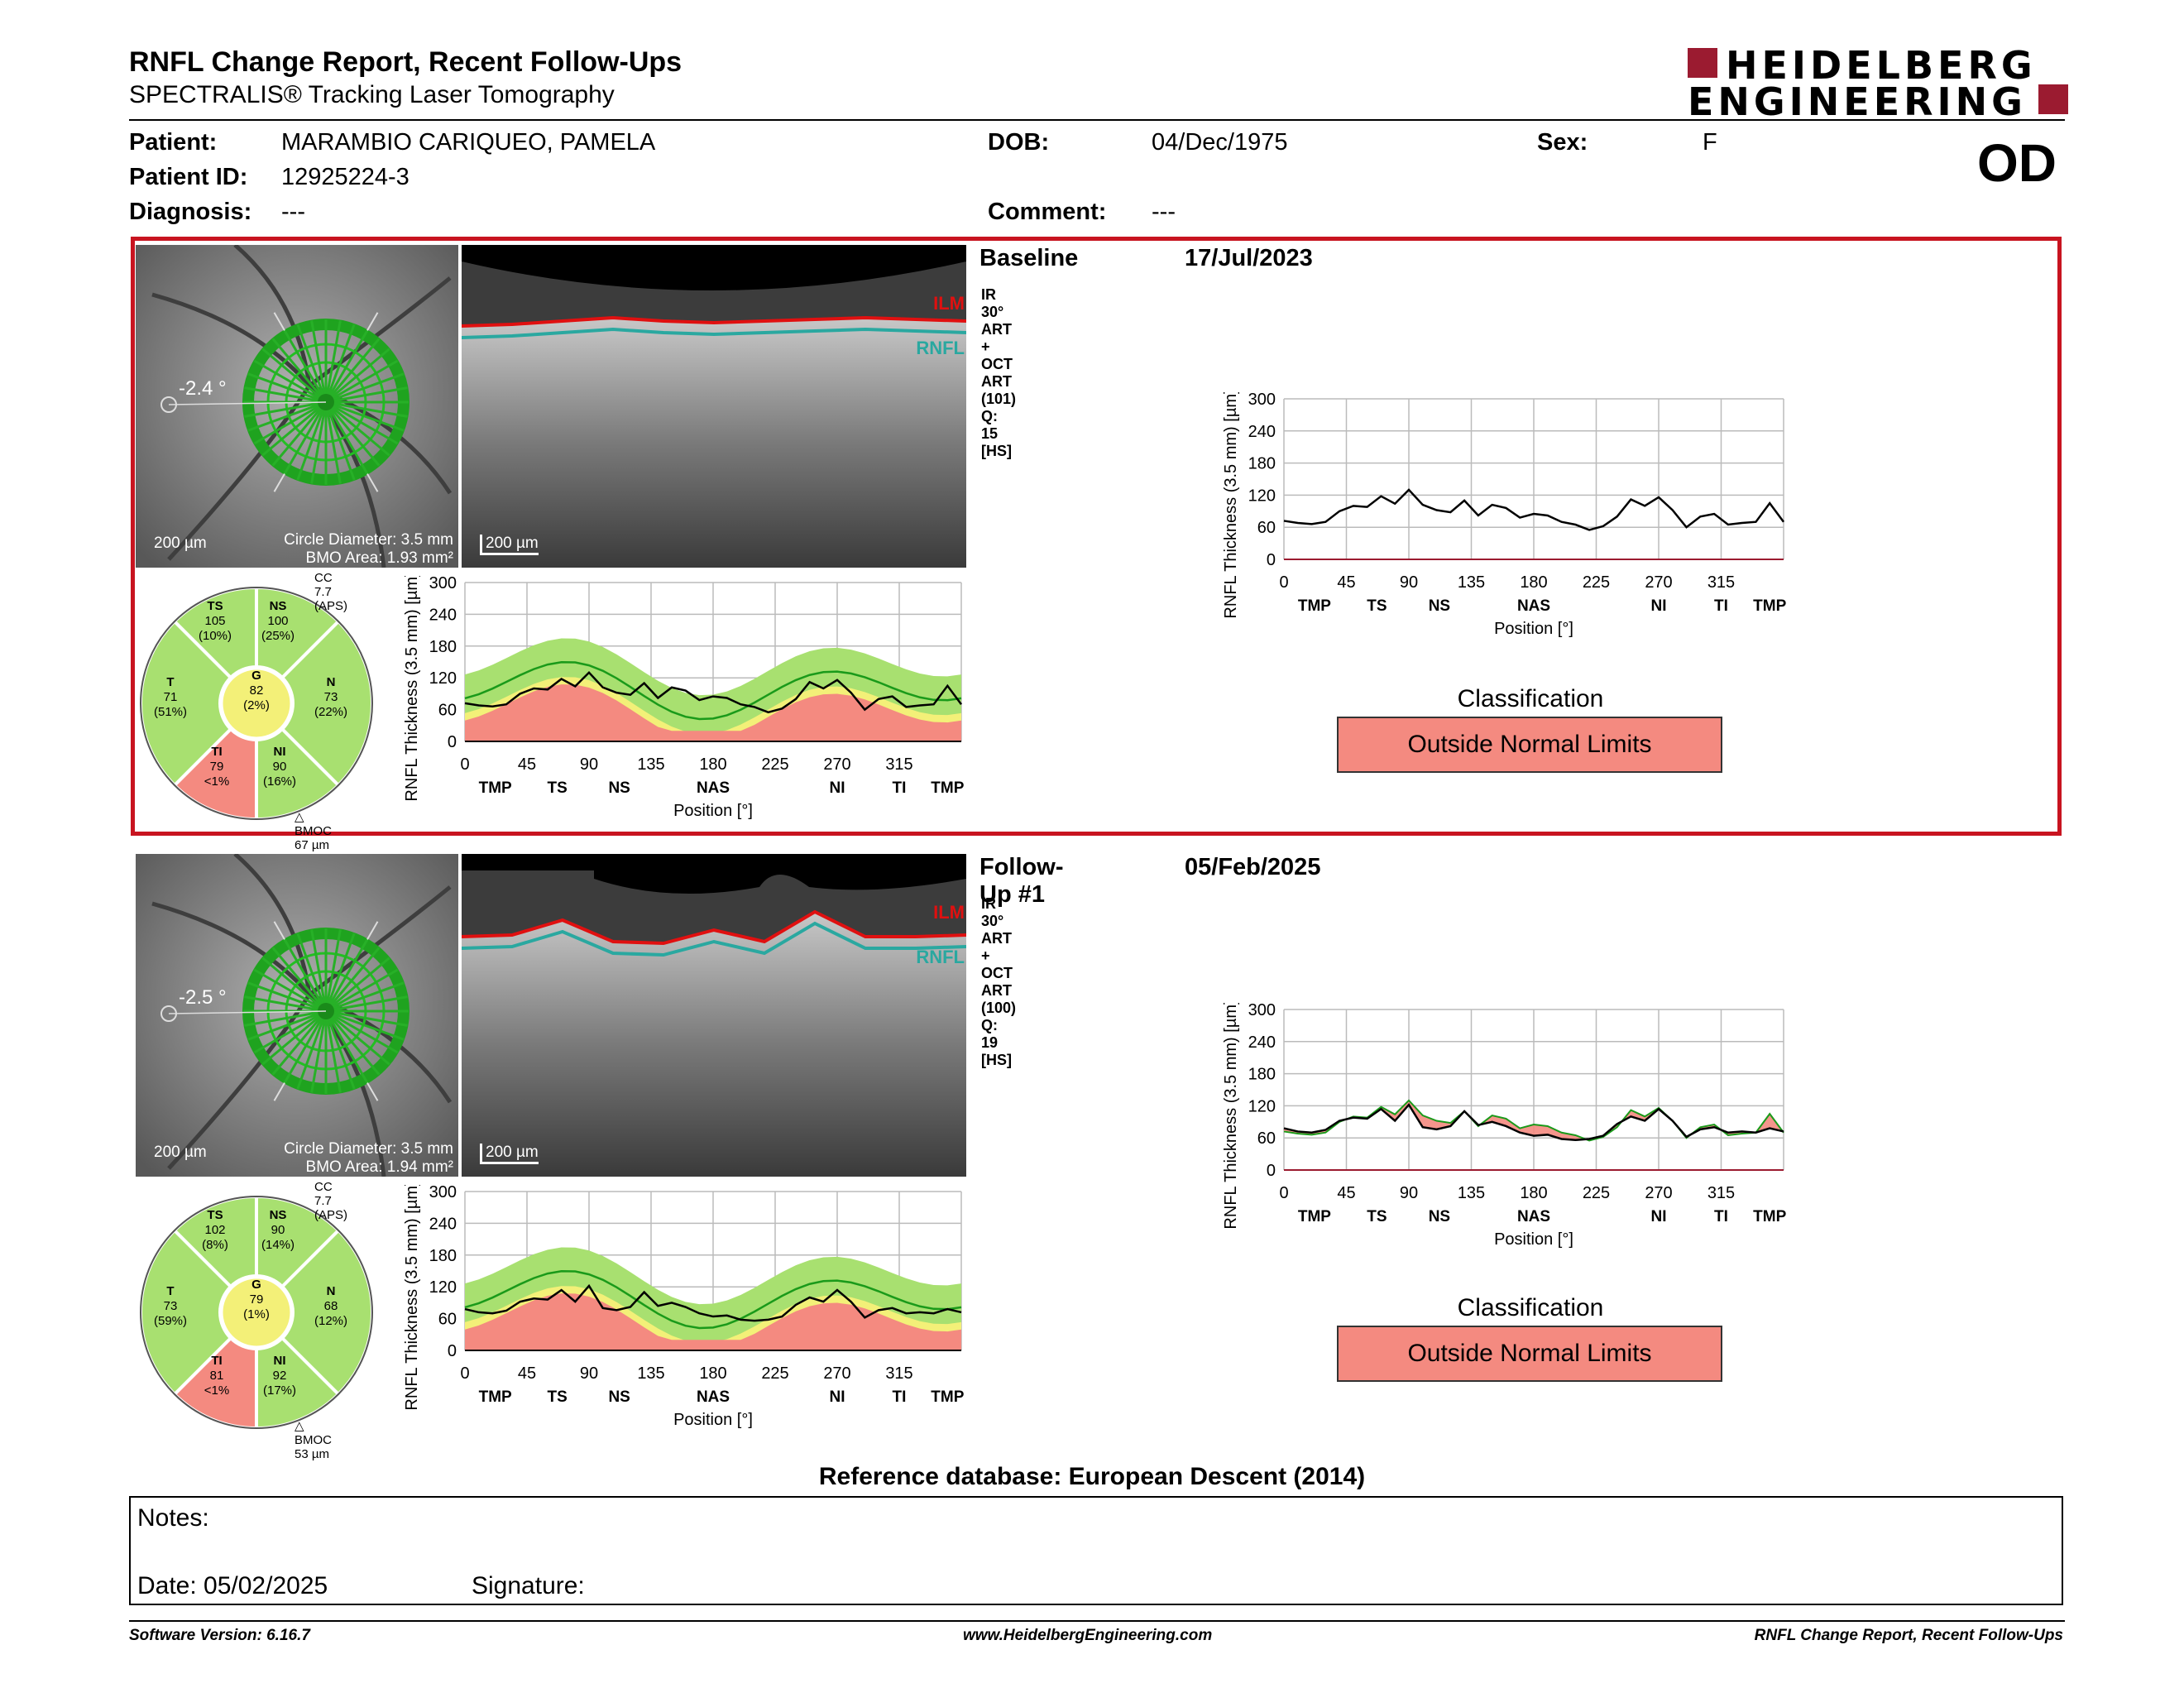  Describe the element at coordinates (330, 697) in the screenshot. I see `sector-n-value: 73` at that location.